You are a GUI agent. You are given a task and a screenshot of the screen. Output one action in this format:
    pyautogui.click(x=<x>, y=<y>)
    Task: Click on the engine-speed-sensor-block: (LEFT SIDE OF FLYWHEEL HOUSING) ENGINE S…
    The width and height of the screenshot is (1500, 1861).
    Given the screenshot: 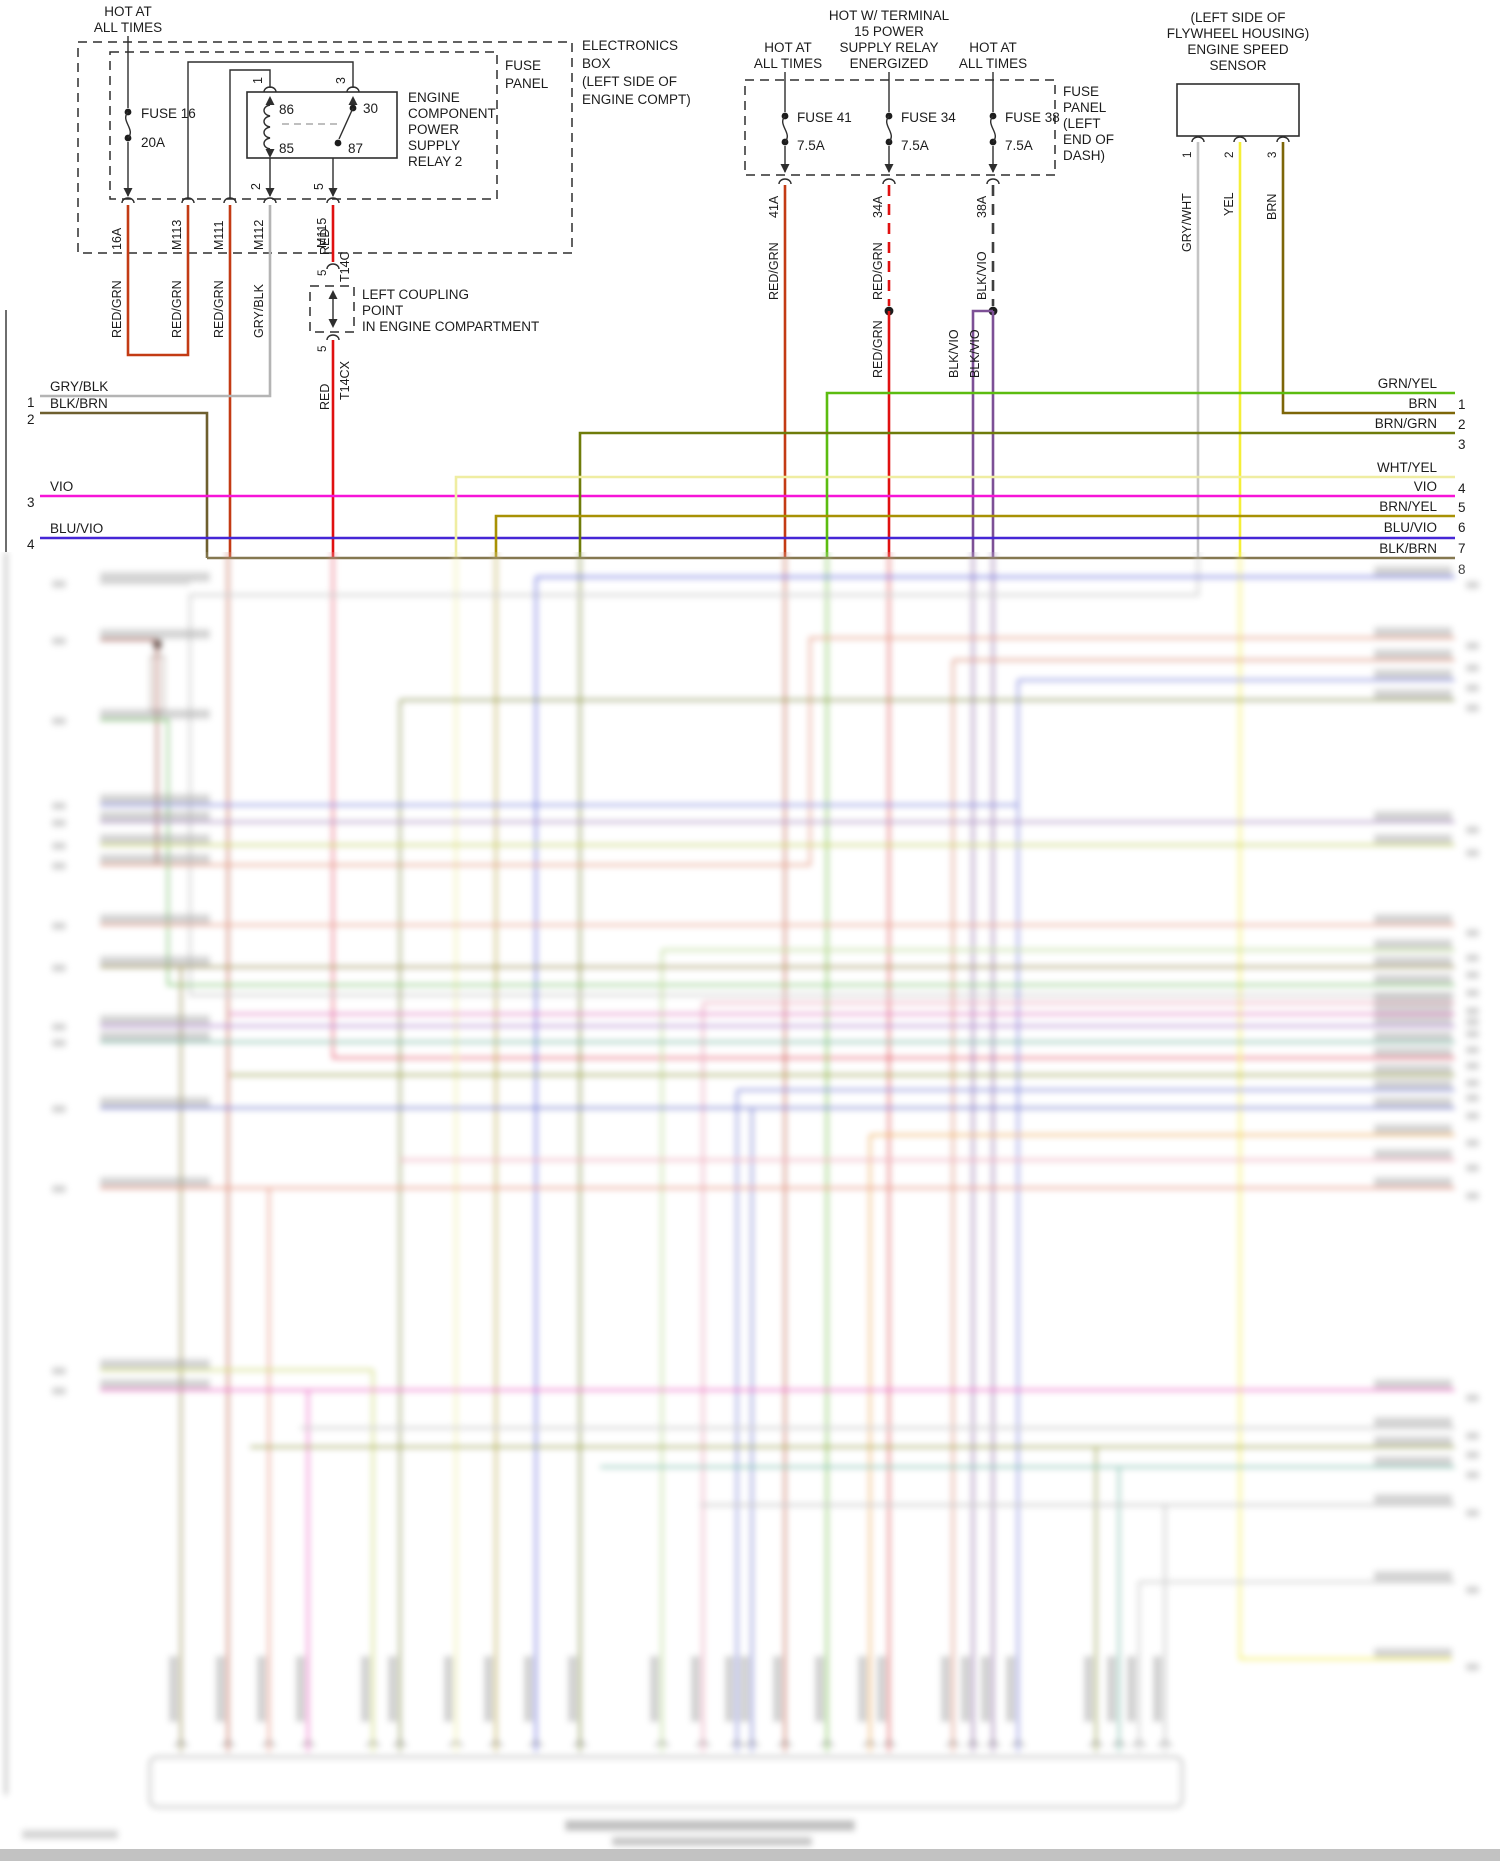 What is the action you would take?
    pyautogui.click(x=1311, y=284)
    